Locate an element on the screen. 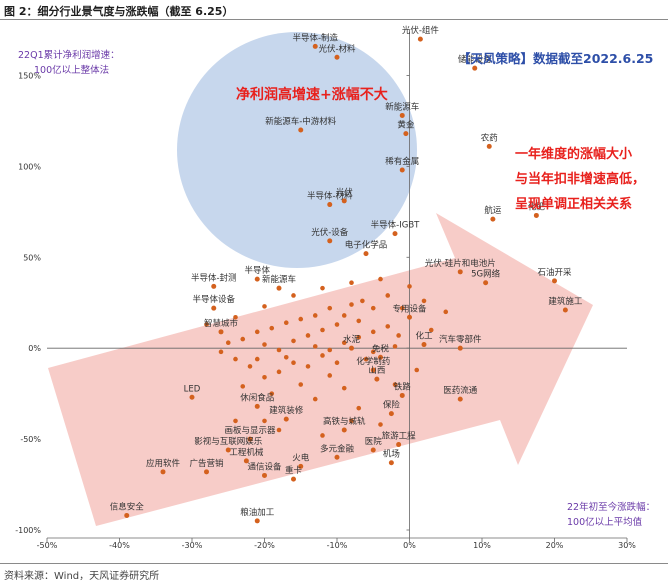 Image resolution: width=668 pixels, height=583 pixels. data-point-label: 医药流通 is located at coordinates (460, 390).